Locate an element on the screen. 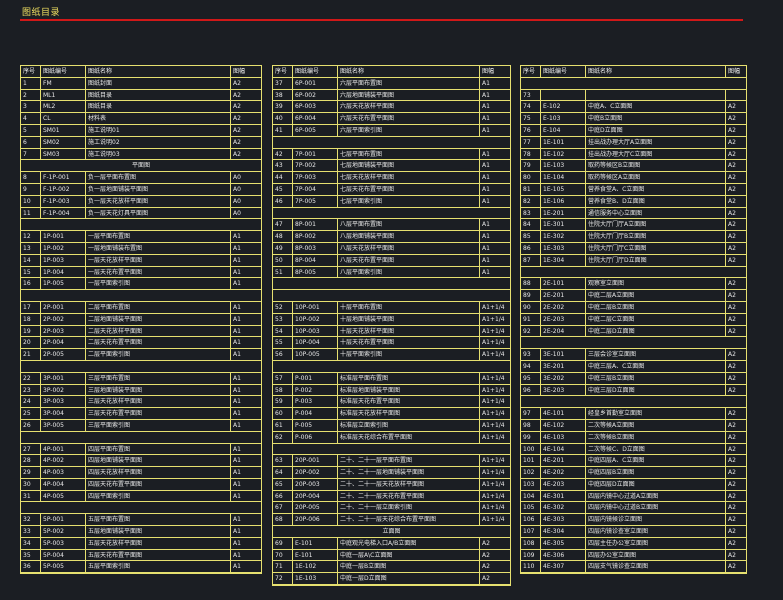 Image resolution: width=783 pixels, height=600 pixels. cell-code: 1E-303 is located at coordinates (563, 248).